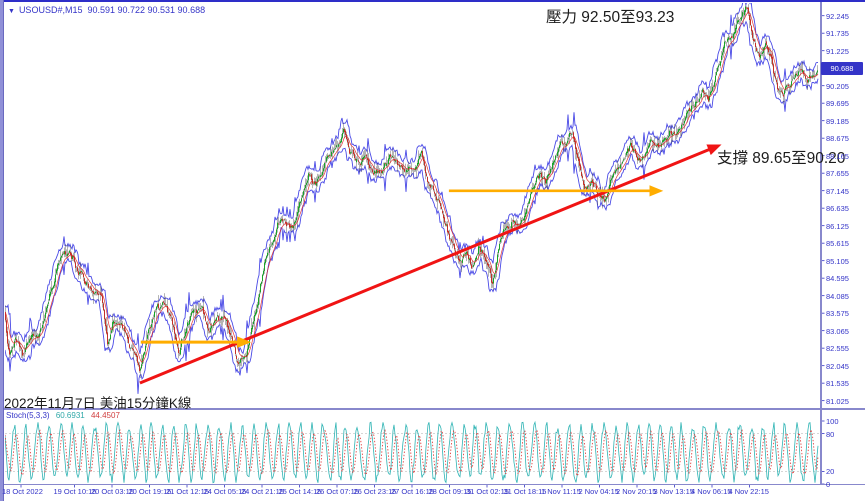 The height and width of the screenshot is (501, 865). I want to click on price-tick-label: 85.105, so click(837, 261).